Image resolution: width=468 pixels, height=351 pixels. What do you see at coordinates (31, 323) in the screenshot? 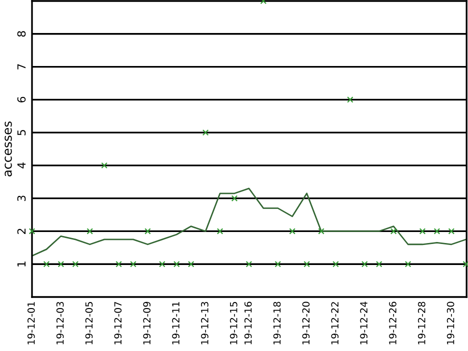
I see `x-tick-label: 19-12-01` at bounding box center [31, 323].